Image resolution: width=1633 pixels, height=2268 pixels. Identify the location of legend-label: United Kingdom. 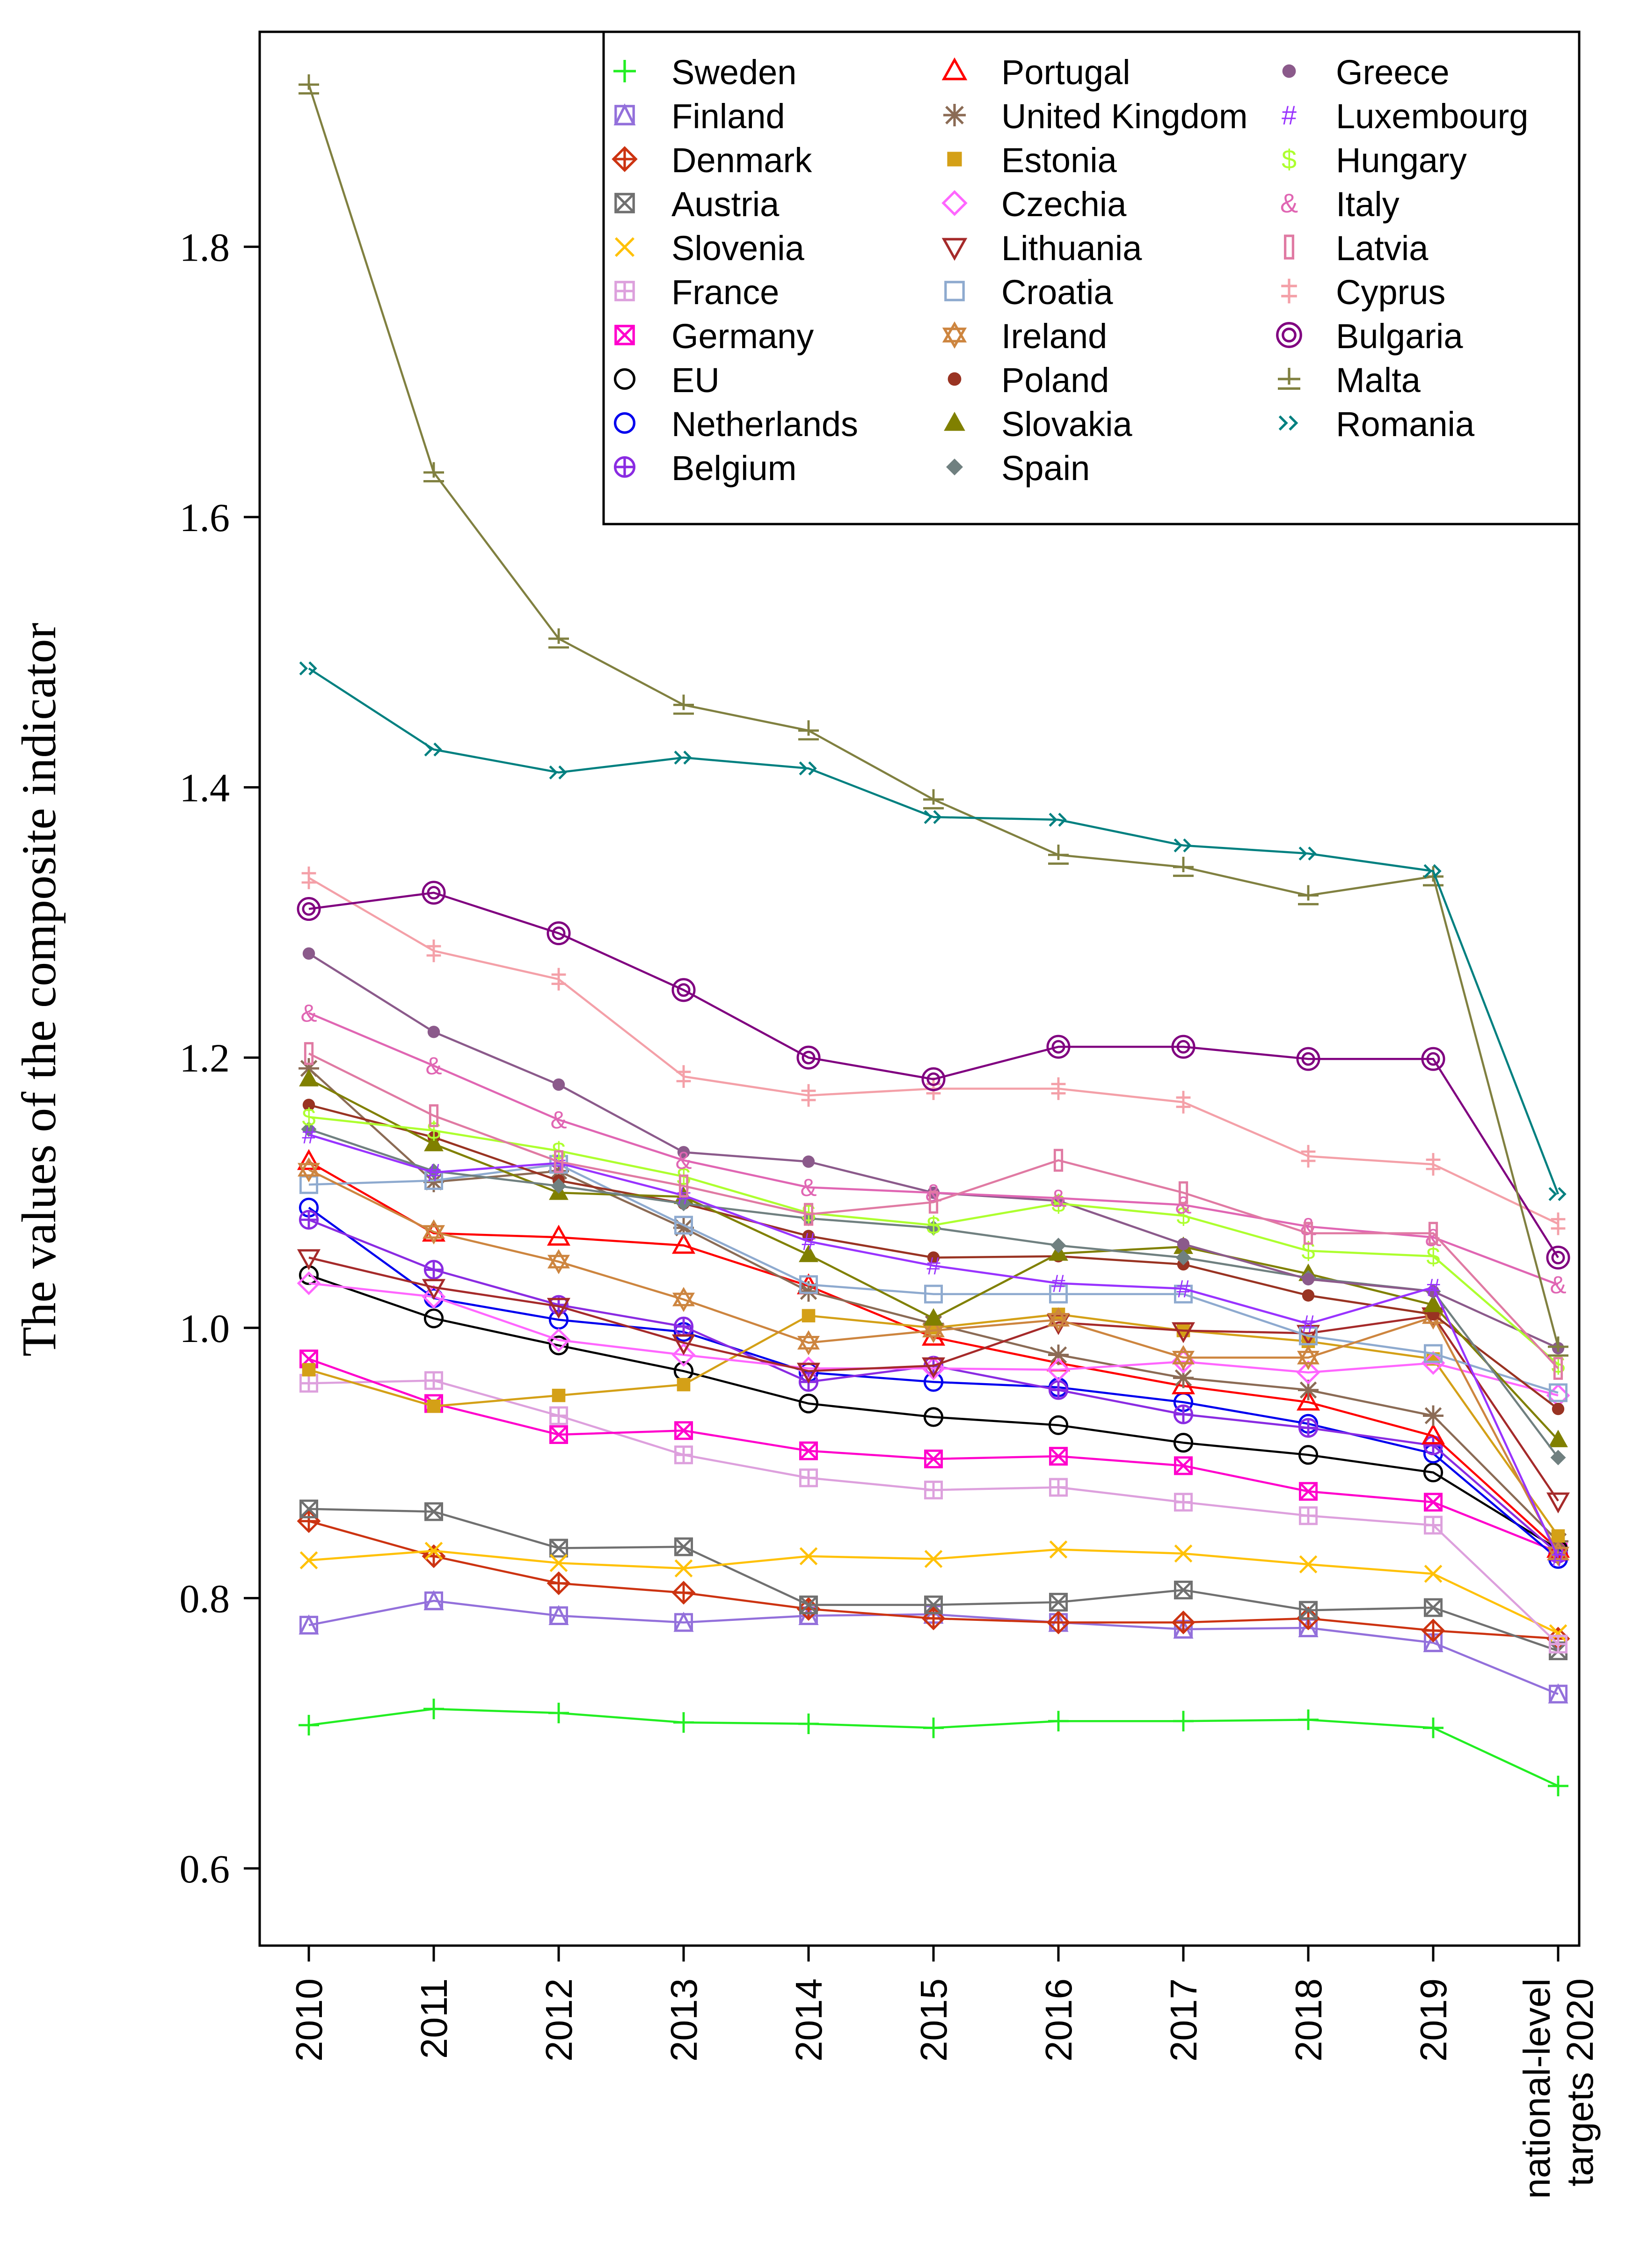
(1124, 116).